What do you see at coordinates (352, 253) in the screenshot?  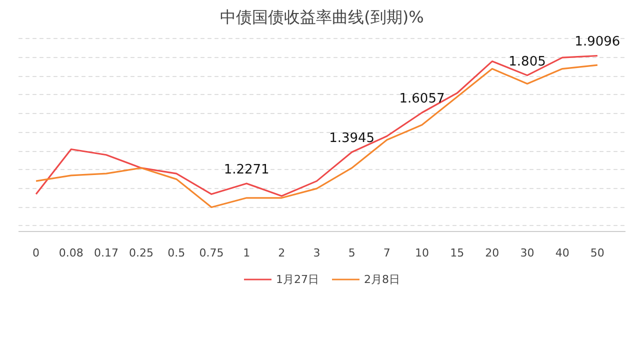 I see `x-tick-label: 5` at bounding box center [352, 253].